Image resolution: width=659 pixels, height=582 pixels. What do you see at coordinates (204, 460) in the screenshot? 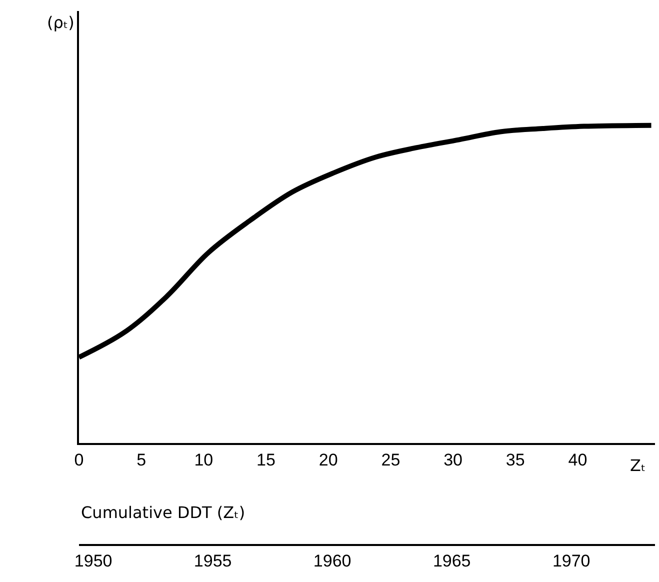
I see `x-tick-label: 10` at bounding box center [204, 460].